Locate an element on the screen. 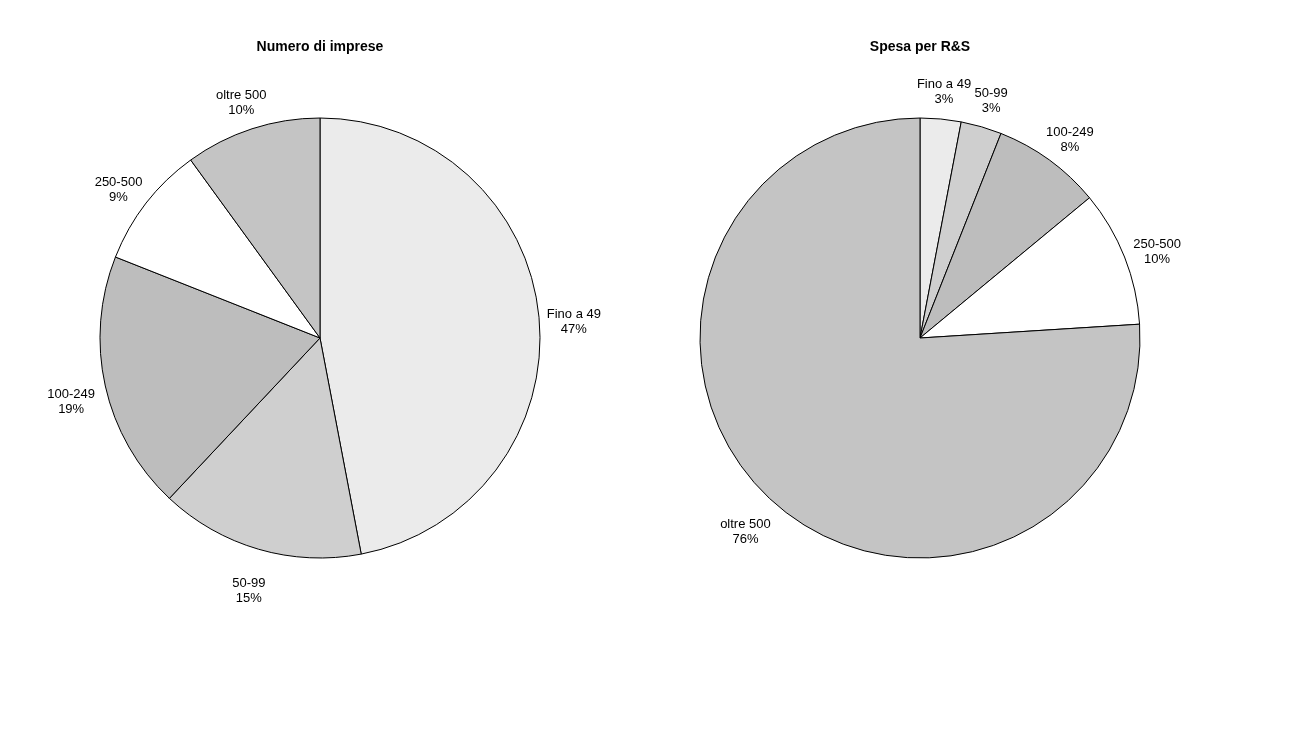  chart-title: Numero di imprese is located at coordinates (320, 46).